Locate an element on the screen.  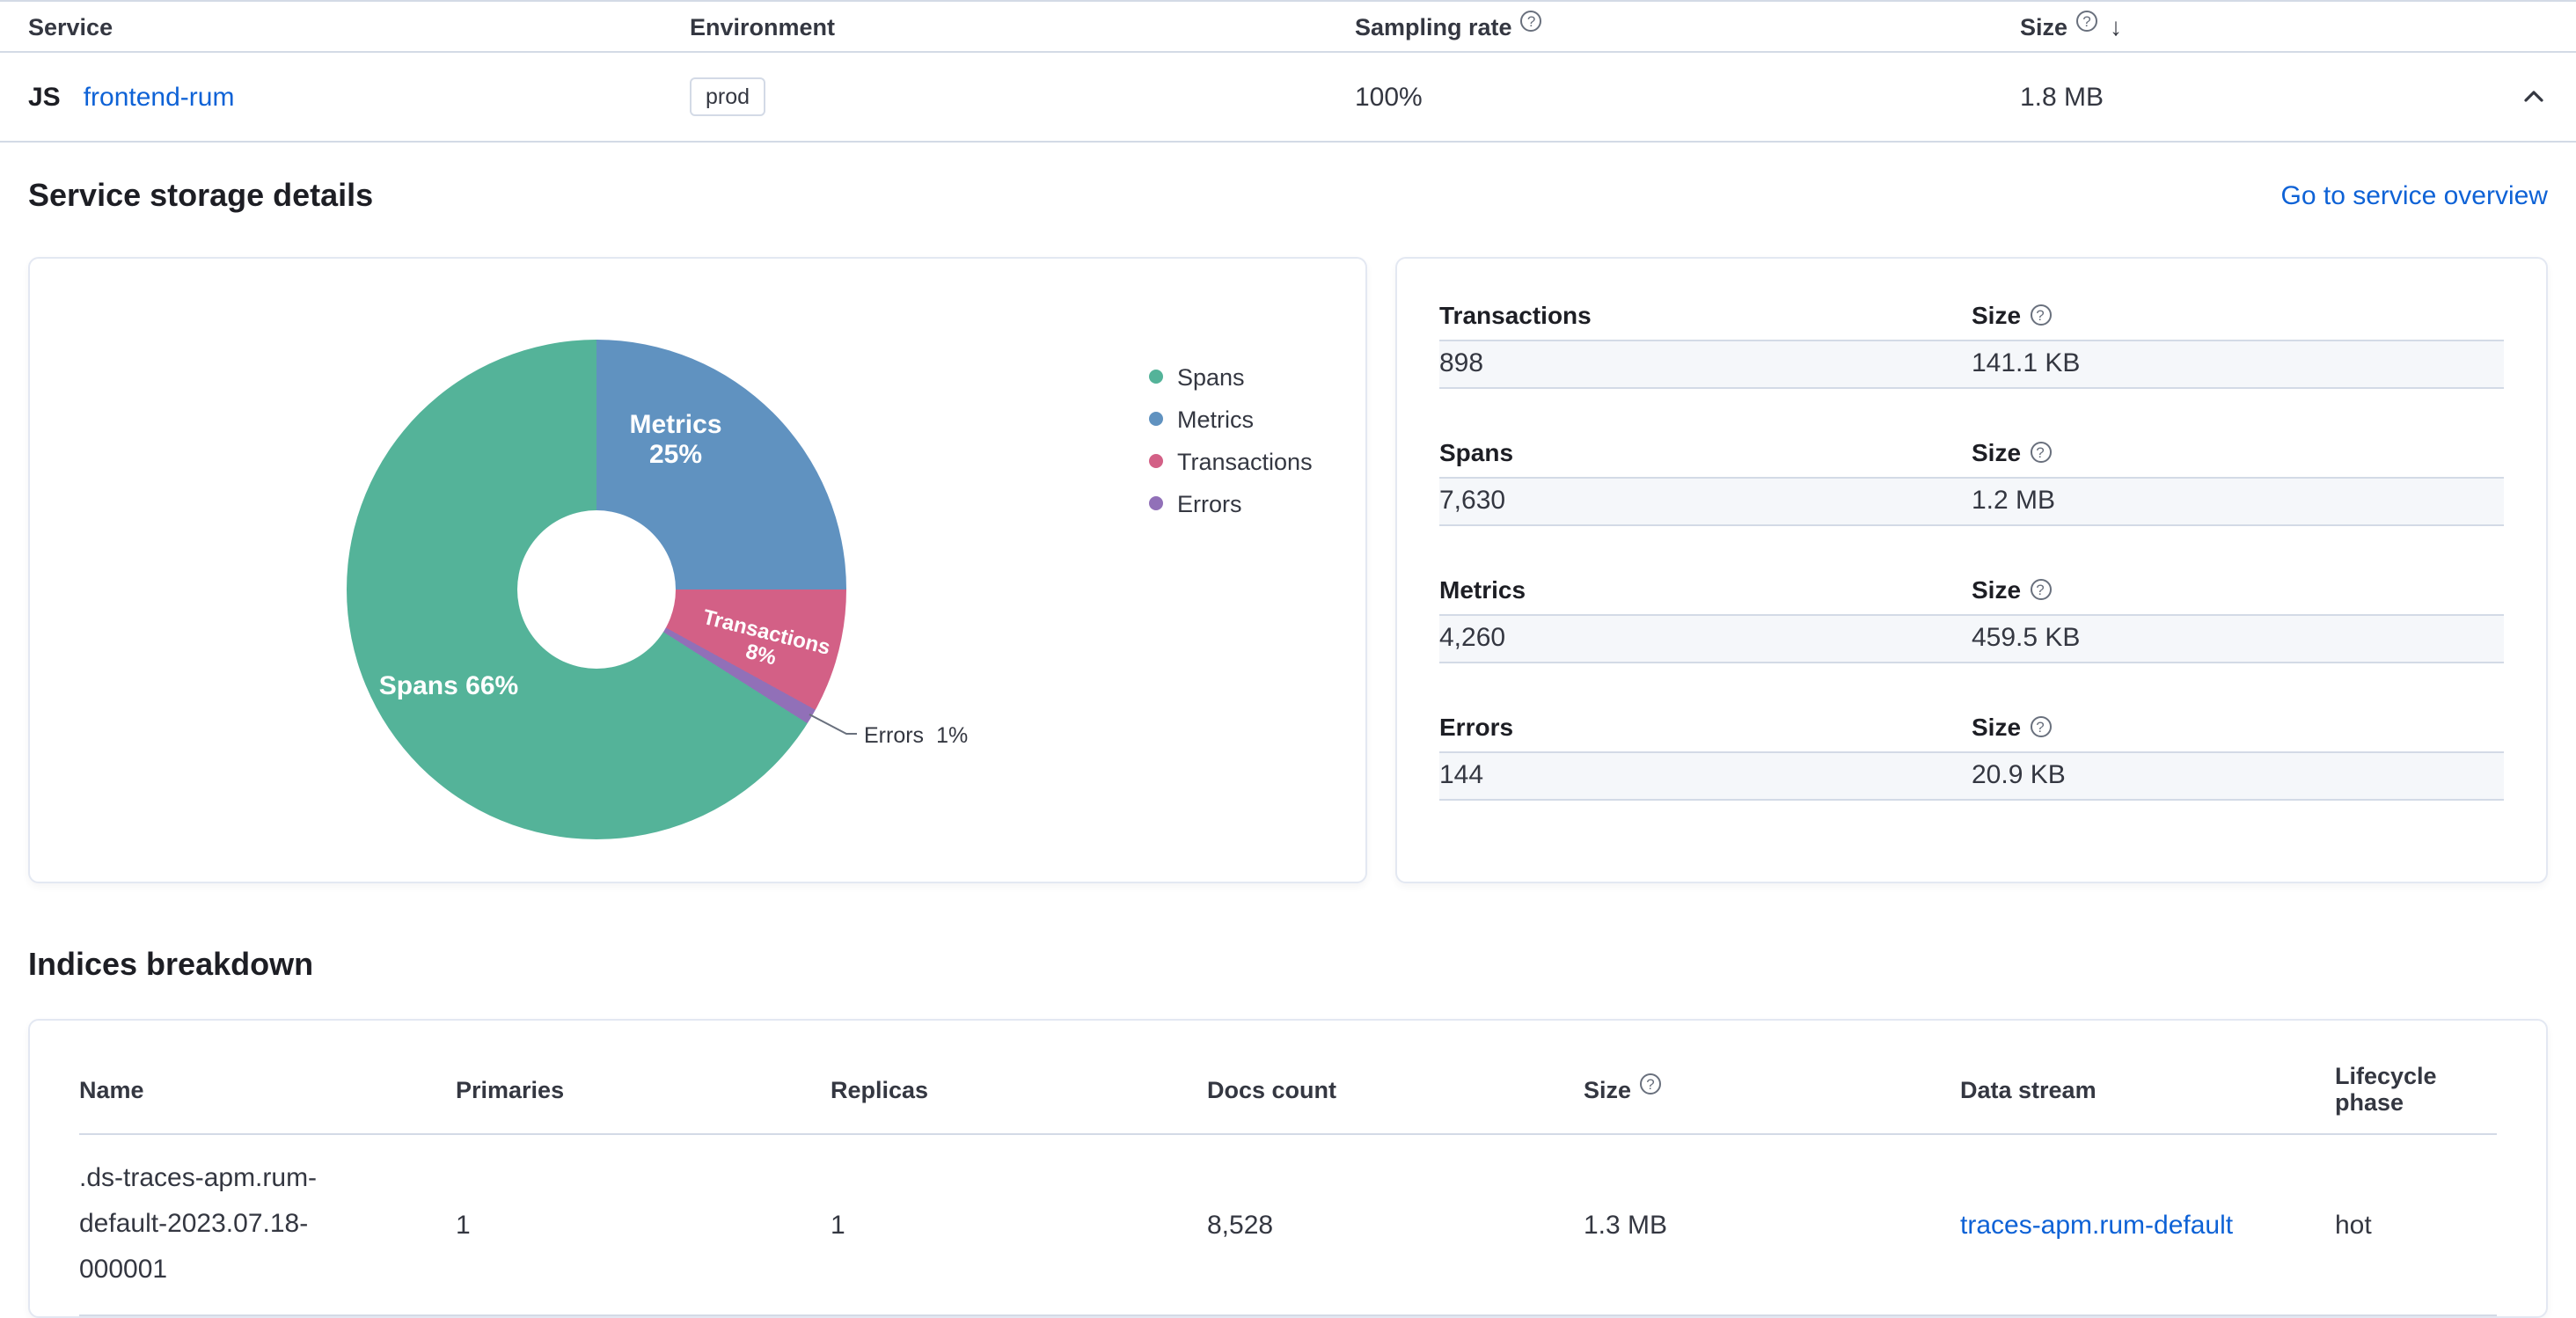
js-agent-icon: JS is located at coordinates (44, 97).